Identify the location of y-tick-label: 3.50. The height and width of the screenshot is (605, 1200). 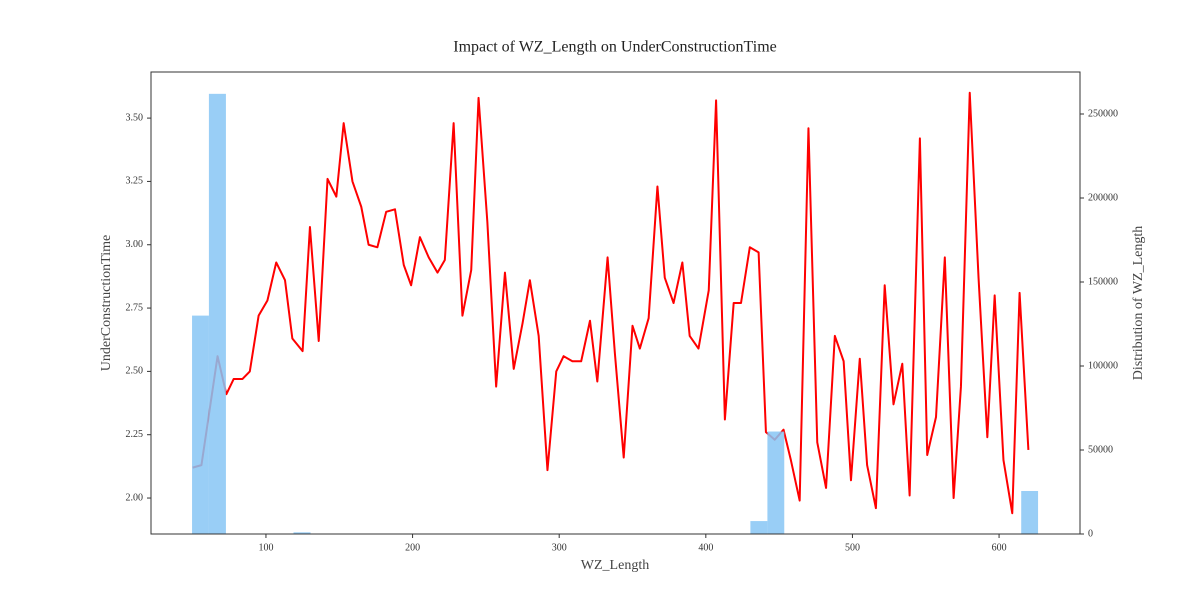
(135, 117).